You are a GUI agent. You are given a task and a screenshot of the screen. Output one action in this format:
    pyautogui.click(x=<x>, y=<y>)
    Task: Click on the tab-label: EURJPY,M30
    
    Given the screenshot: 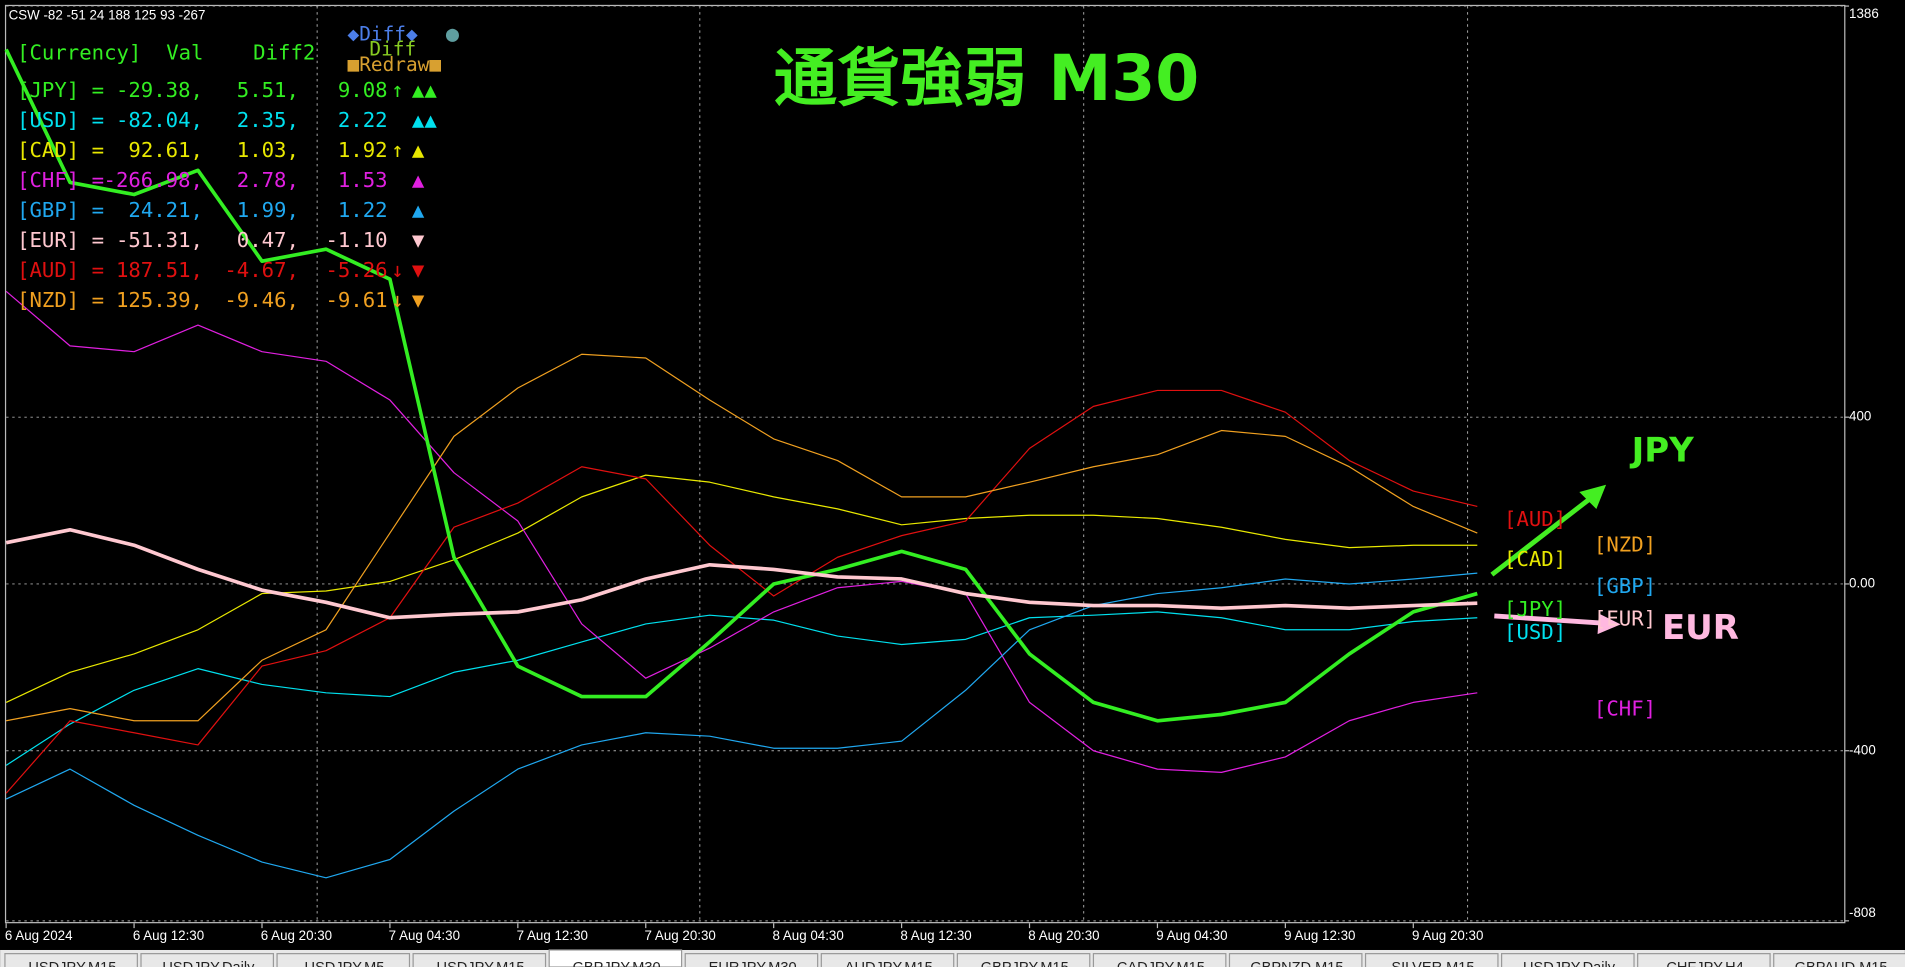 What is the action you would take?
    pyautogui.click(x=753, y=963)
    